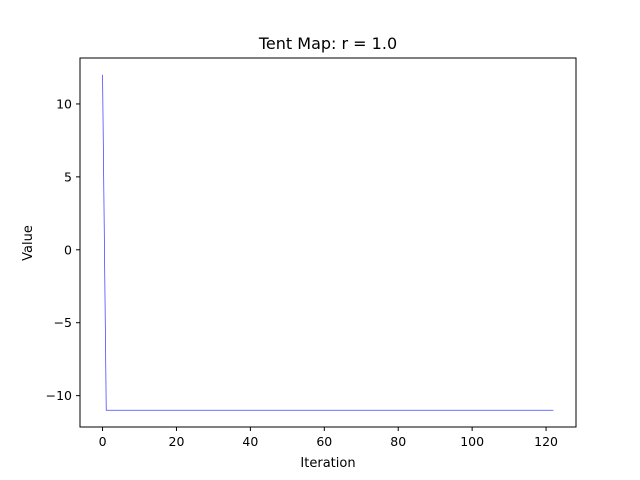  Describe the element at coordinates (398, 441) in the screenshot. I see `x-tick-label: 80` at that location.